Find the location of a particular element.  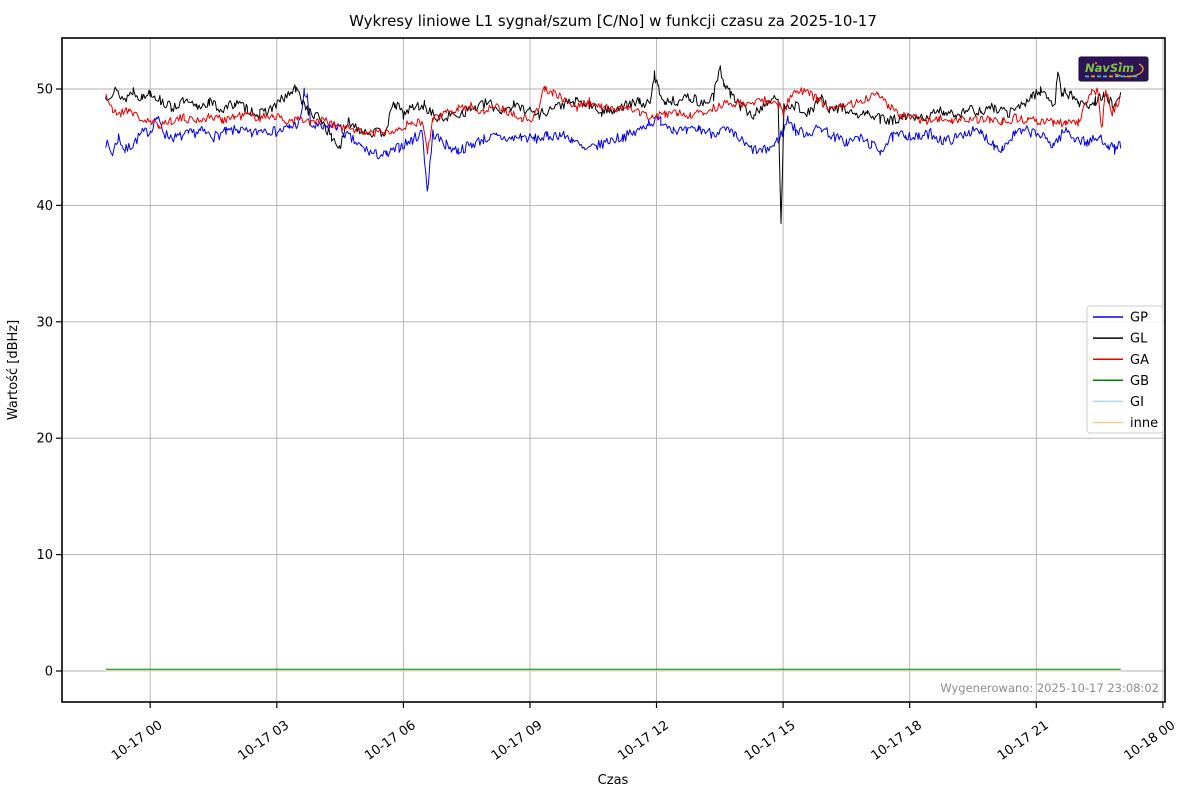

legend-item-GA: GA is located at coordinates (1121, 360).